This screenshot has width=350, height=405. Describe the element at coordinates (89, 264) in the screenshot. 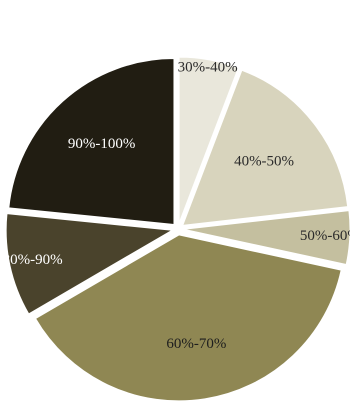

I see `pie-slice-80%-90%` at that location.